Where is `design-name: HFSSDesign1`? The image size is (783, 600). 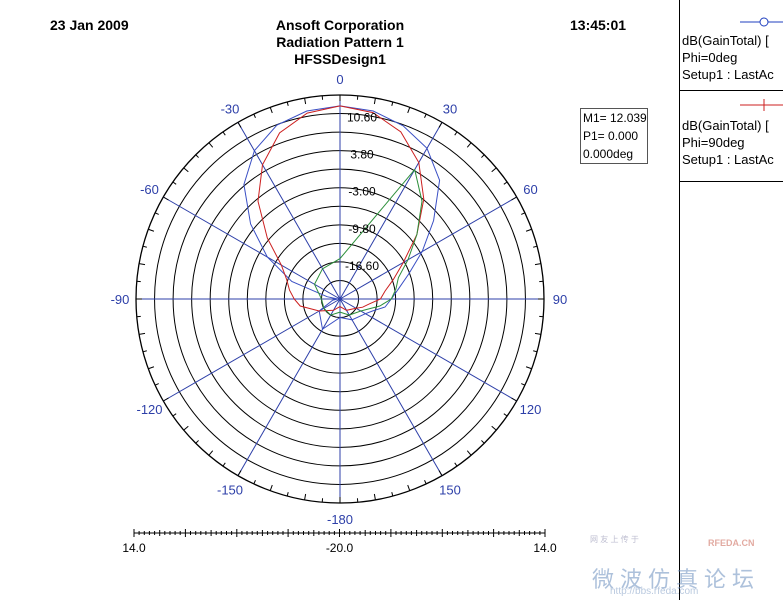
design-name: HFSSDesign1 is located at coordinates (340, 59).